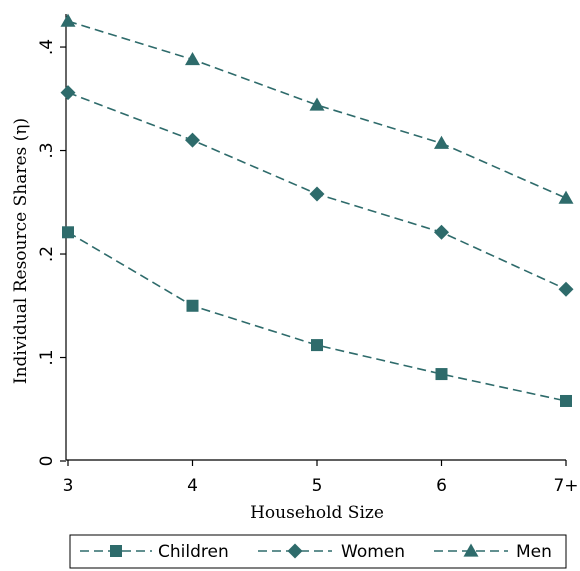  What do you see at coordinates (68, 486) in the screenshot?
I see `x-tick-label: 3` at bounding box center [68, 486].